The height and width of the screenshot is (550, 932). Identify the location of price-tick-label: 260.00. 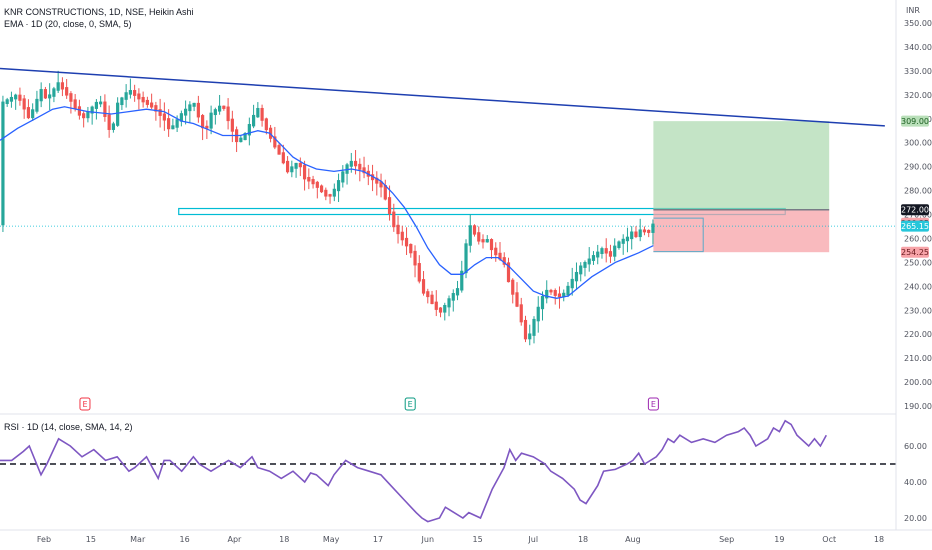
(918, 238).